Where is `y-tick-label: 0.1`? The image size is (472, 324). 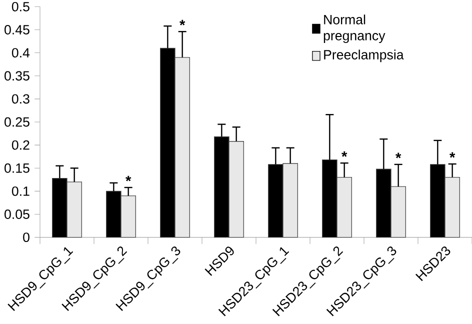
y-tick-label: 0.1 is located at coordinates (21, 191).